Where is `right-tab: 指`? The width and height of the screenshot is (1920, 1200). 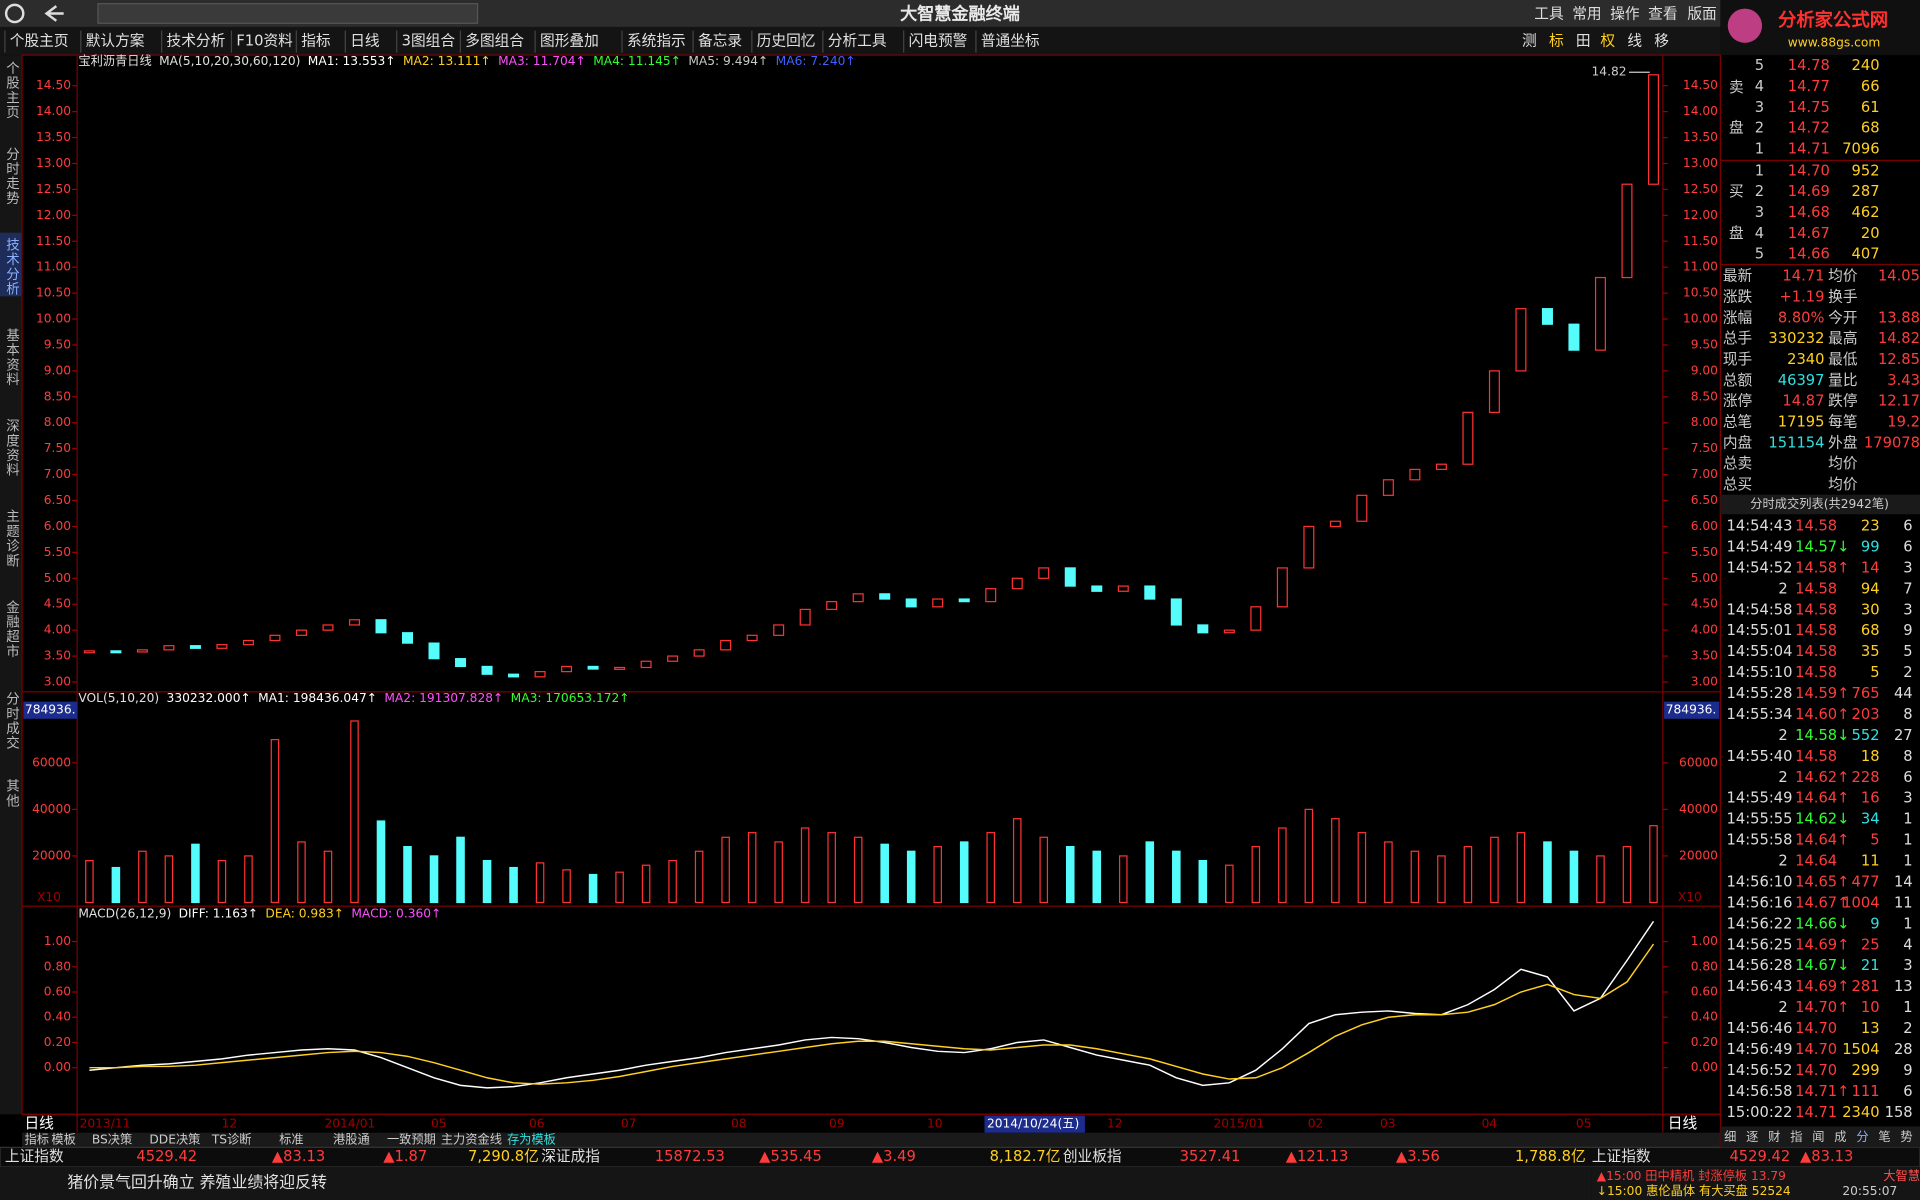
right-tab: 指 is located at coordinates (1796, 1136).